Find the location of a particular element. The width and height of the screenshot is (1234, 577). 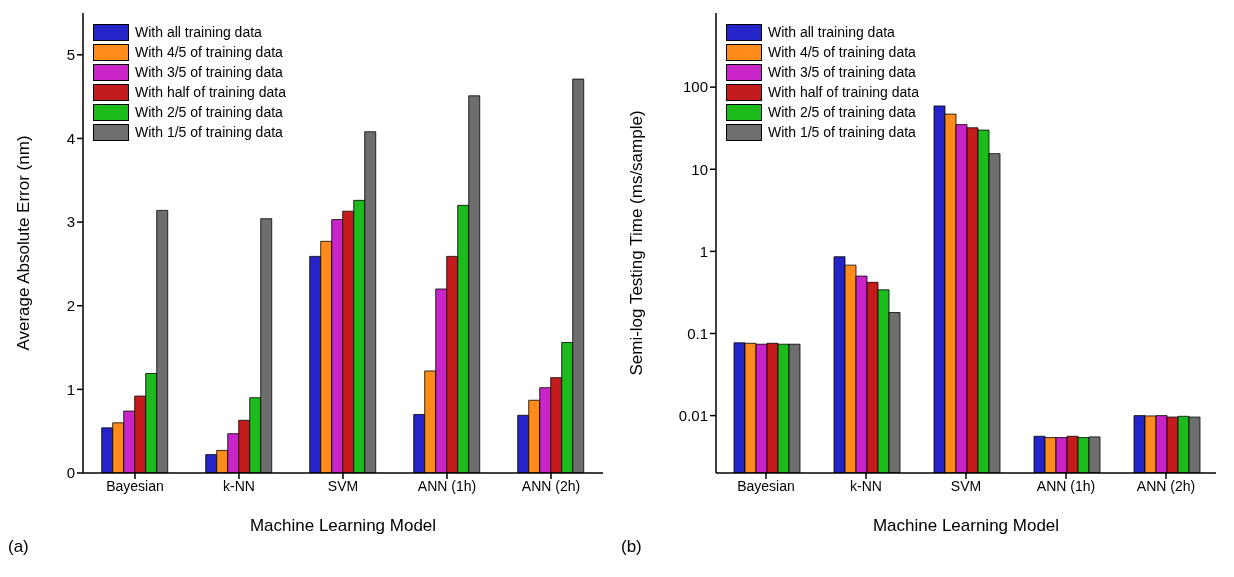

y-tick-label: 0 is located at coordinates (70, 473).